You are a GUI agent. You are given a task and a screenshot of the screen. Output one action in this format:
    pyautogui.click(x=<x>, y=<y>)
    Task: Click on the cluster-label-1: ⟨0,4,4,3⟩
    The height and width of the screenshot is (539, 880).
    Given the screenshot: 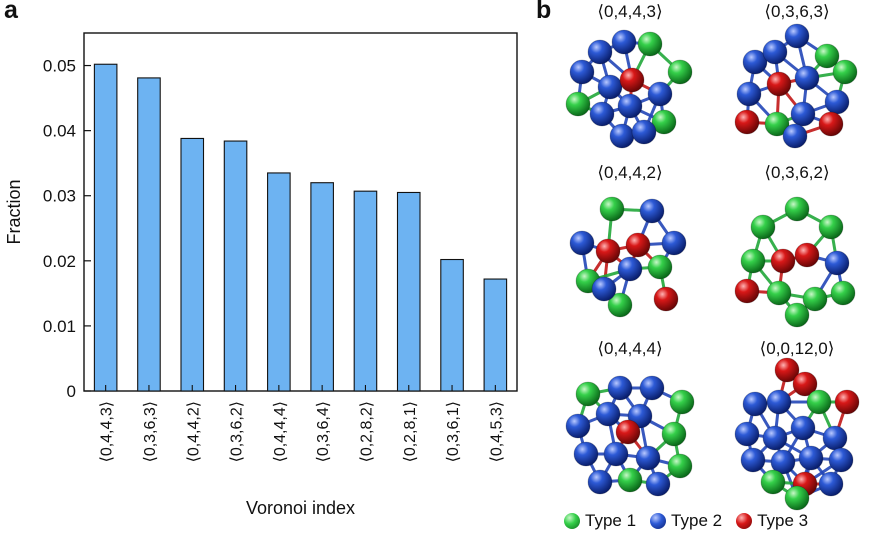 What is the action you would take?
    pyautogui.click(x=630, y=11)
    